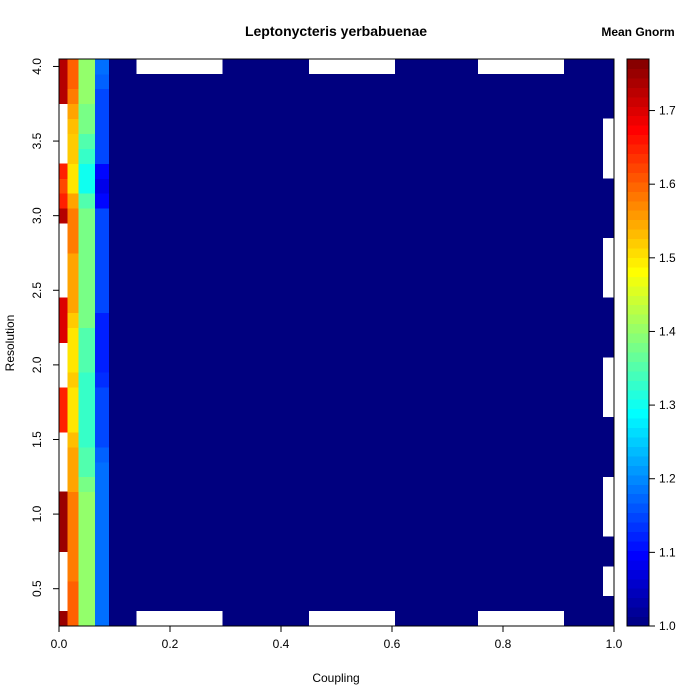  What do you see at coordinates (37, 439) in the screenshot?
I see `y-tick-label: 1.5` at bounding box center [37, 439].